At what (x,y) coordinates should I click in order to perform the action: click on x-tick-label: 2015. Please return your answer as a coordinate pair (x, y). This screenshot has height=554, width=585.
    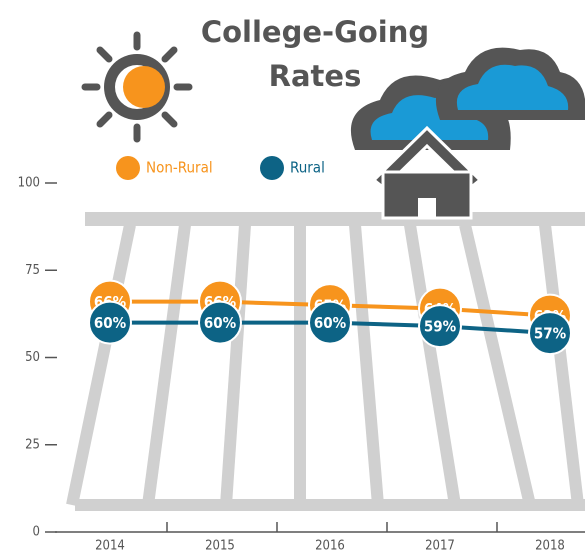
    Looking at the image, I should click on (220, 546).